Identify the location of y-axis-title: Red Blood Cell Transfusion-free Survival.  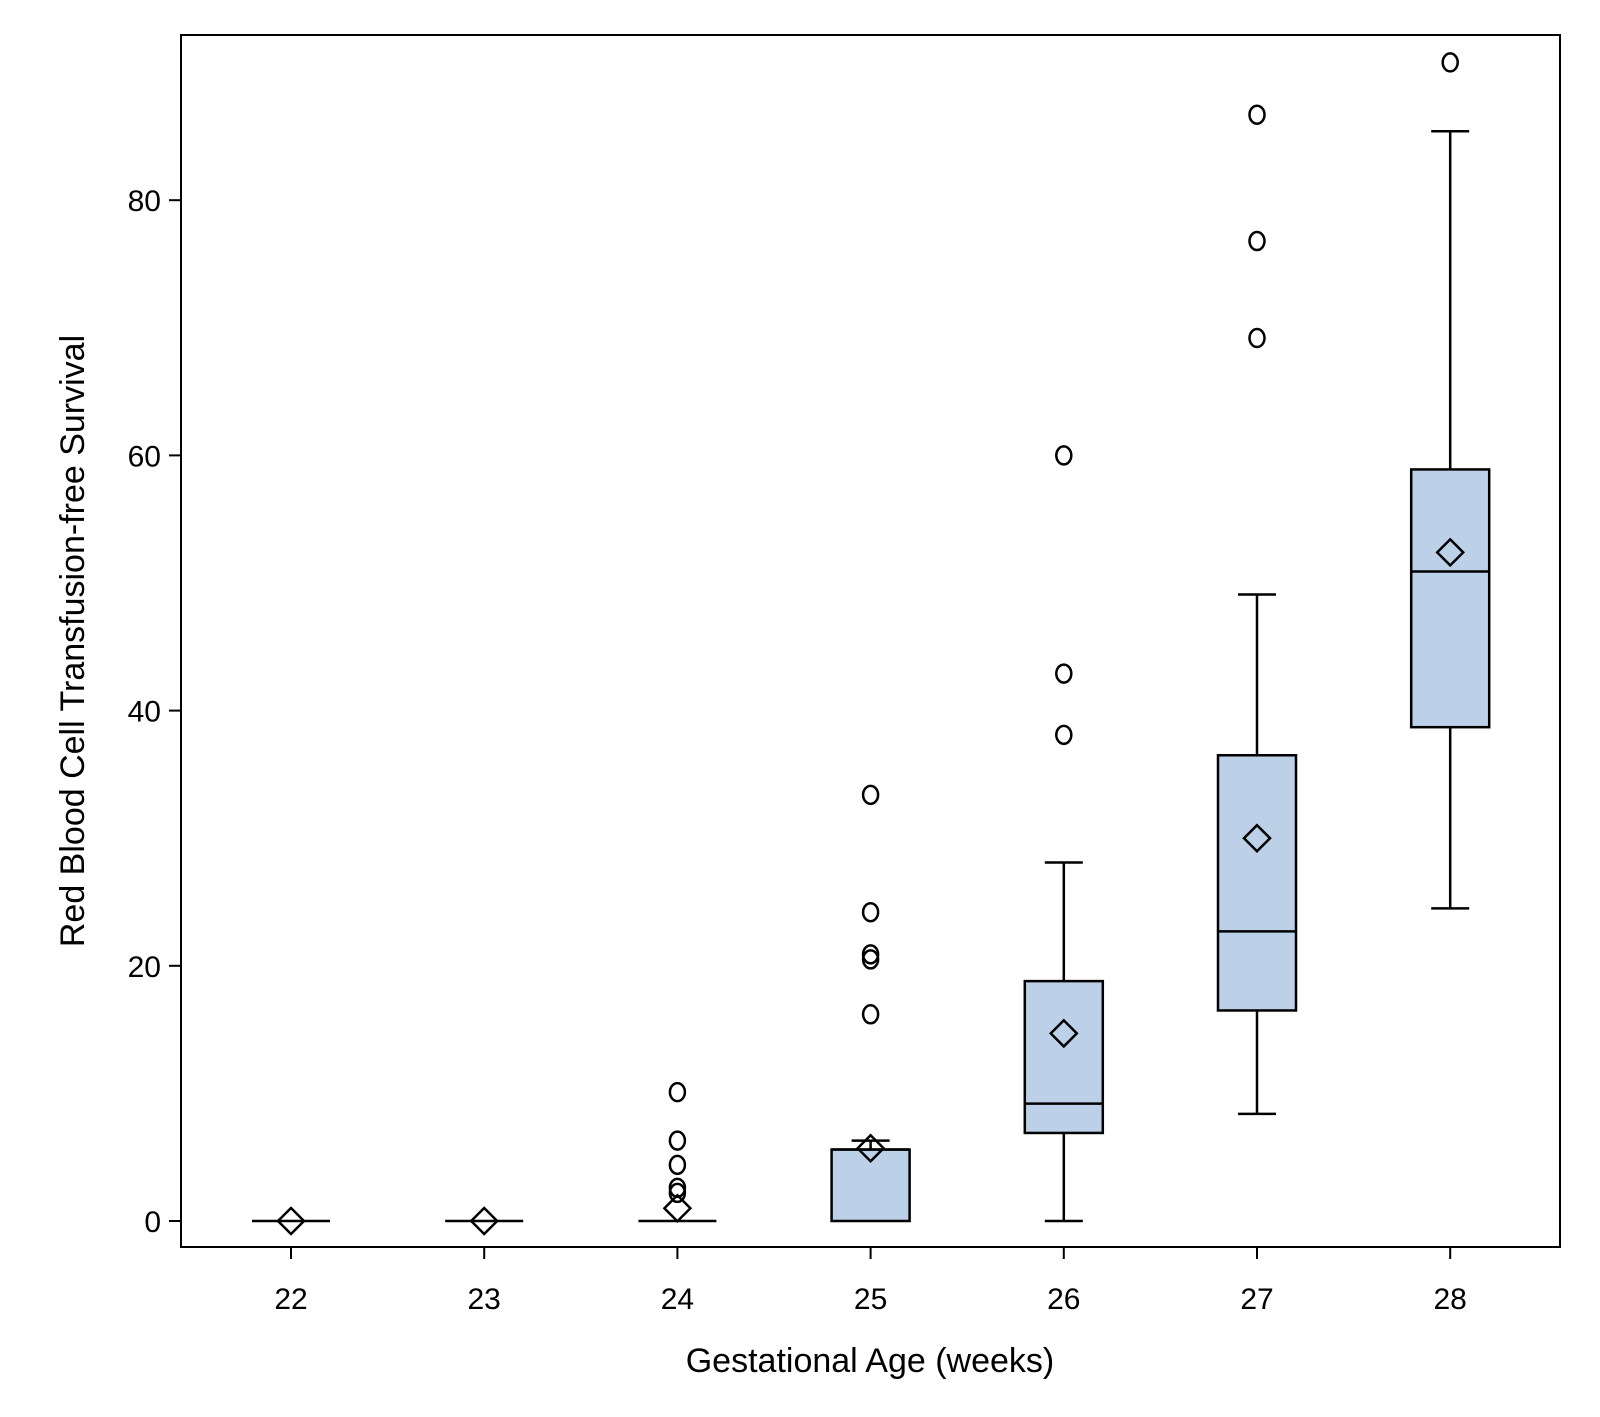
(73, 641).